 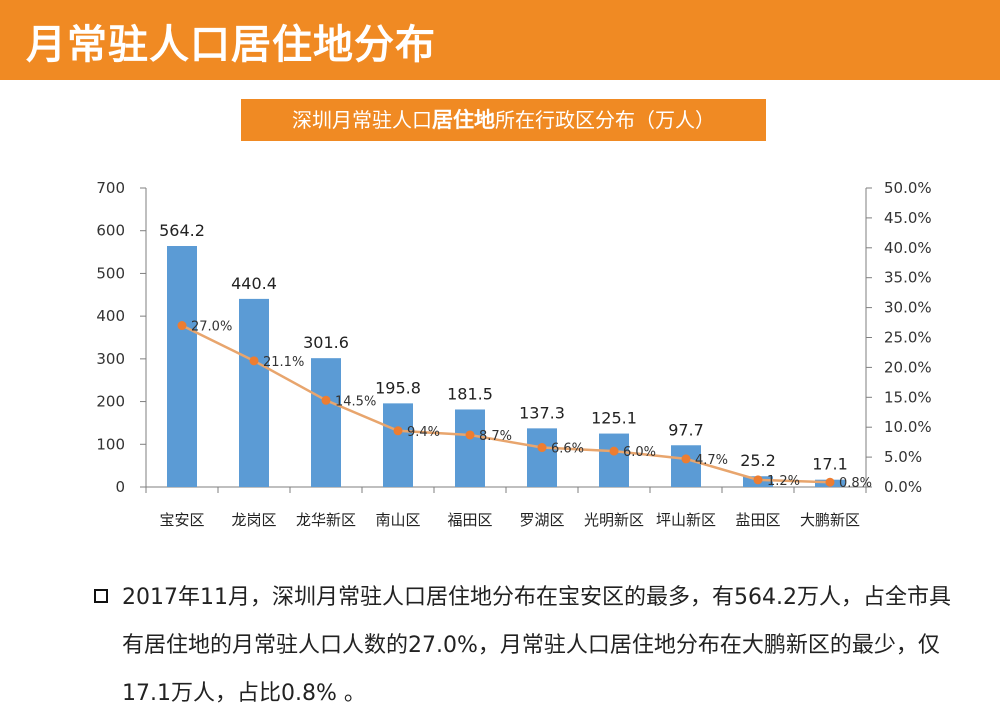 What do you see at coordinates (567, 449) in the screenshot?
I see `percentage-label: 6.6%` at bounding box center [567, 449].